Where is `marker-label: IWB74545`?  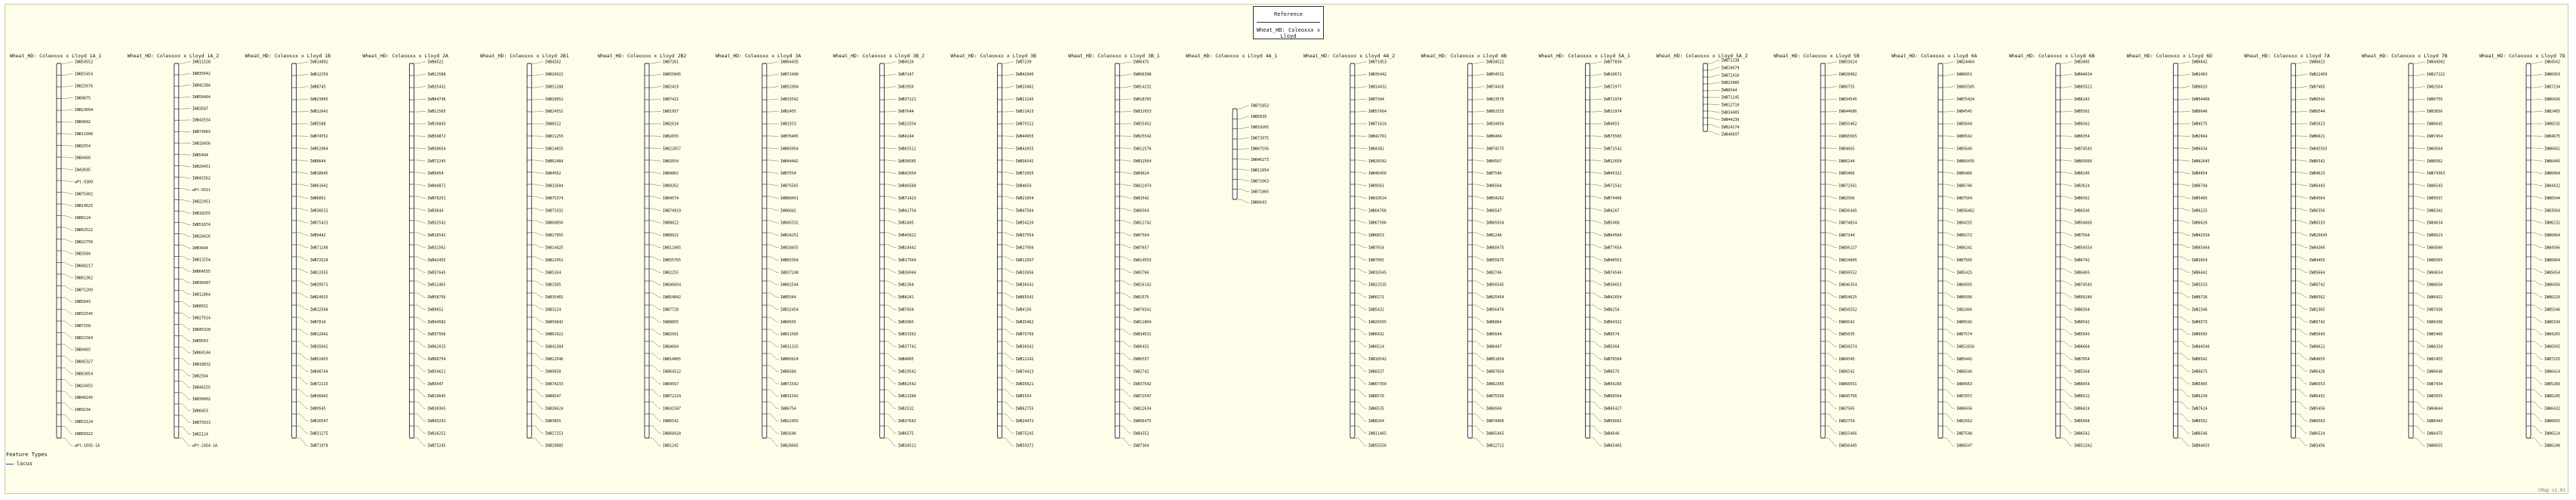 marker-label: IWB74545 is located at coordinates (2083, 285).